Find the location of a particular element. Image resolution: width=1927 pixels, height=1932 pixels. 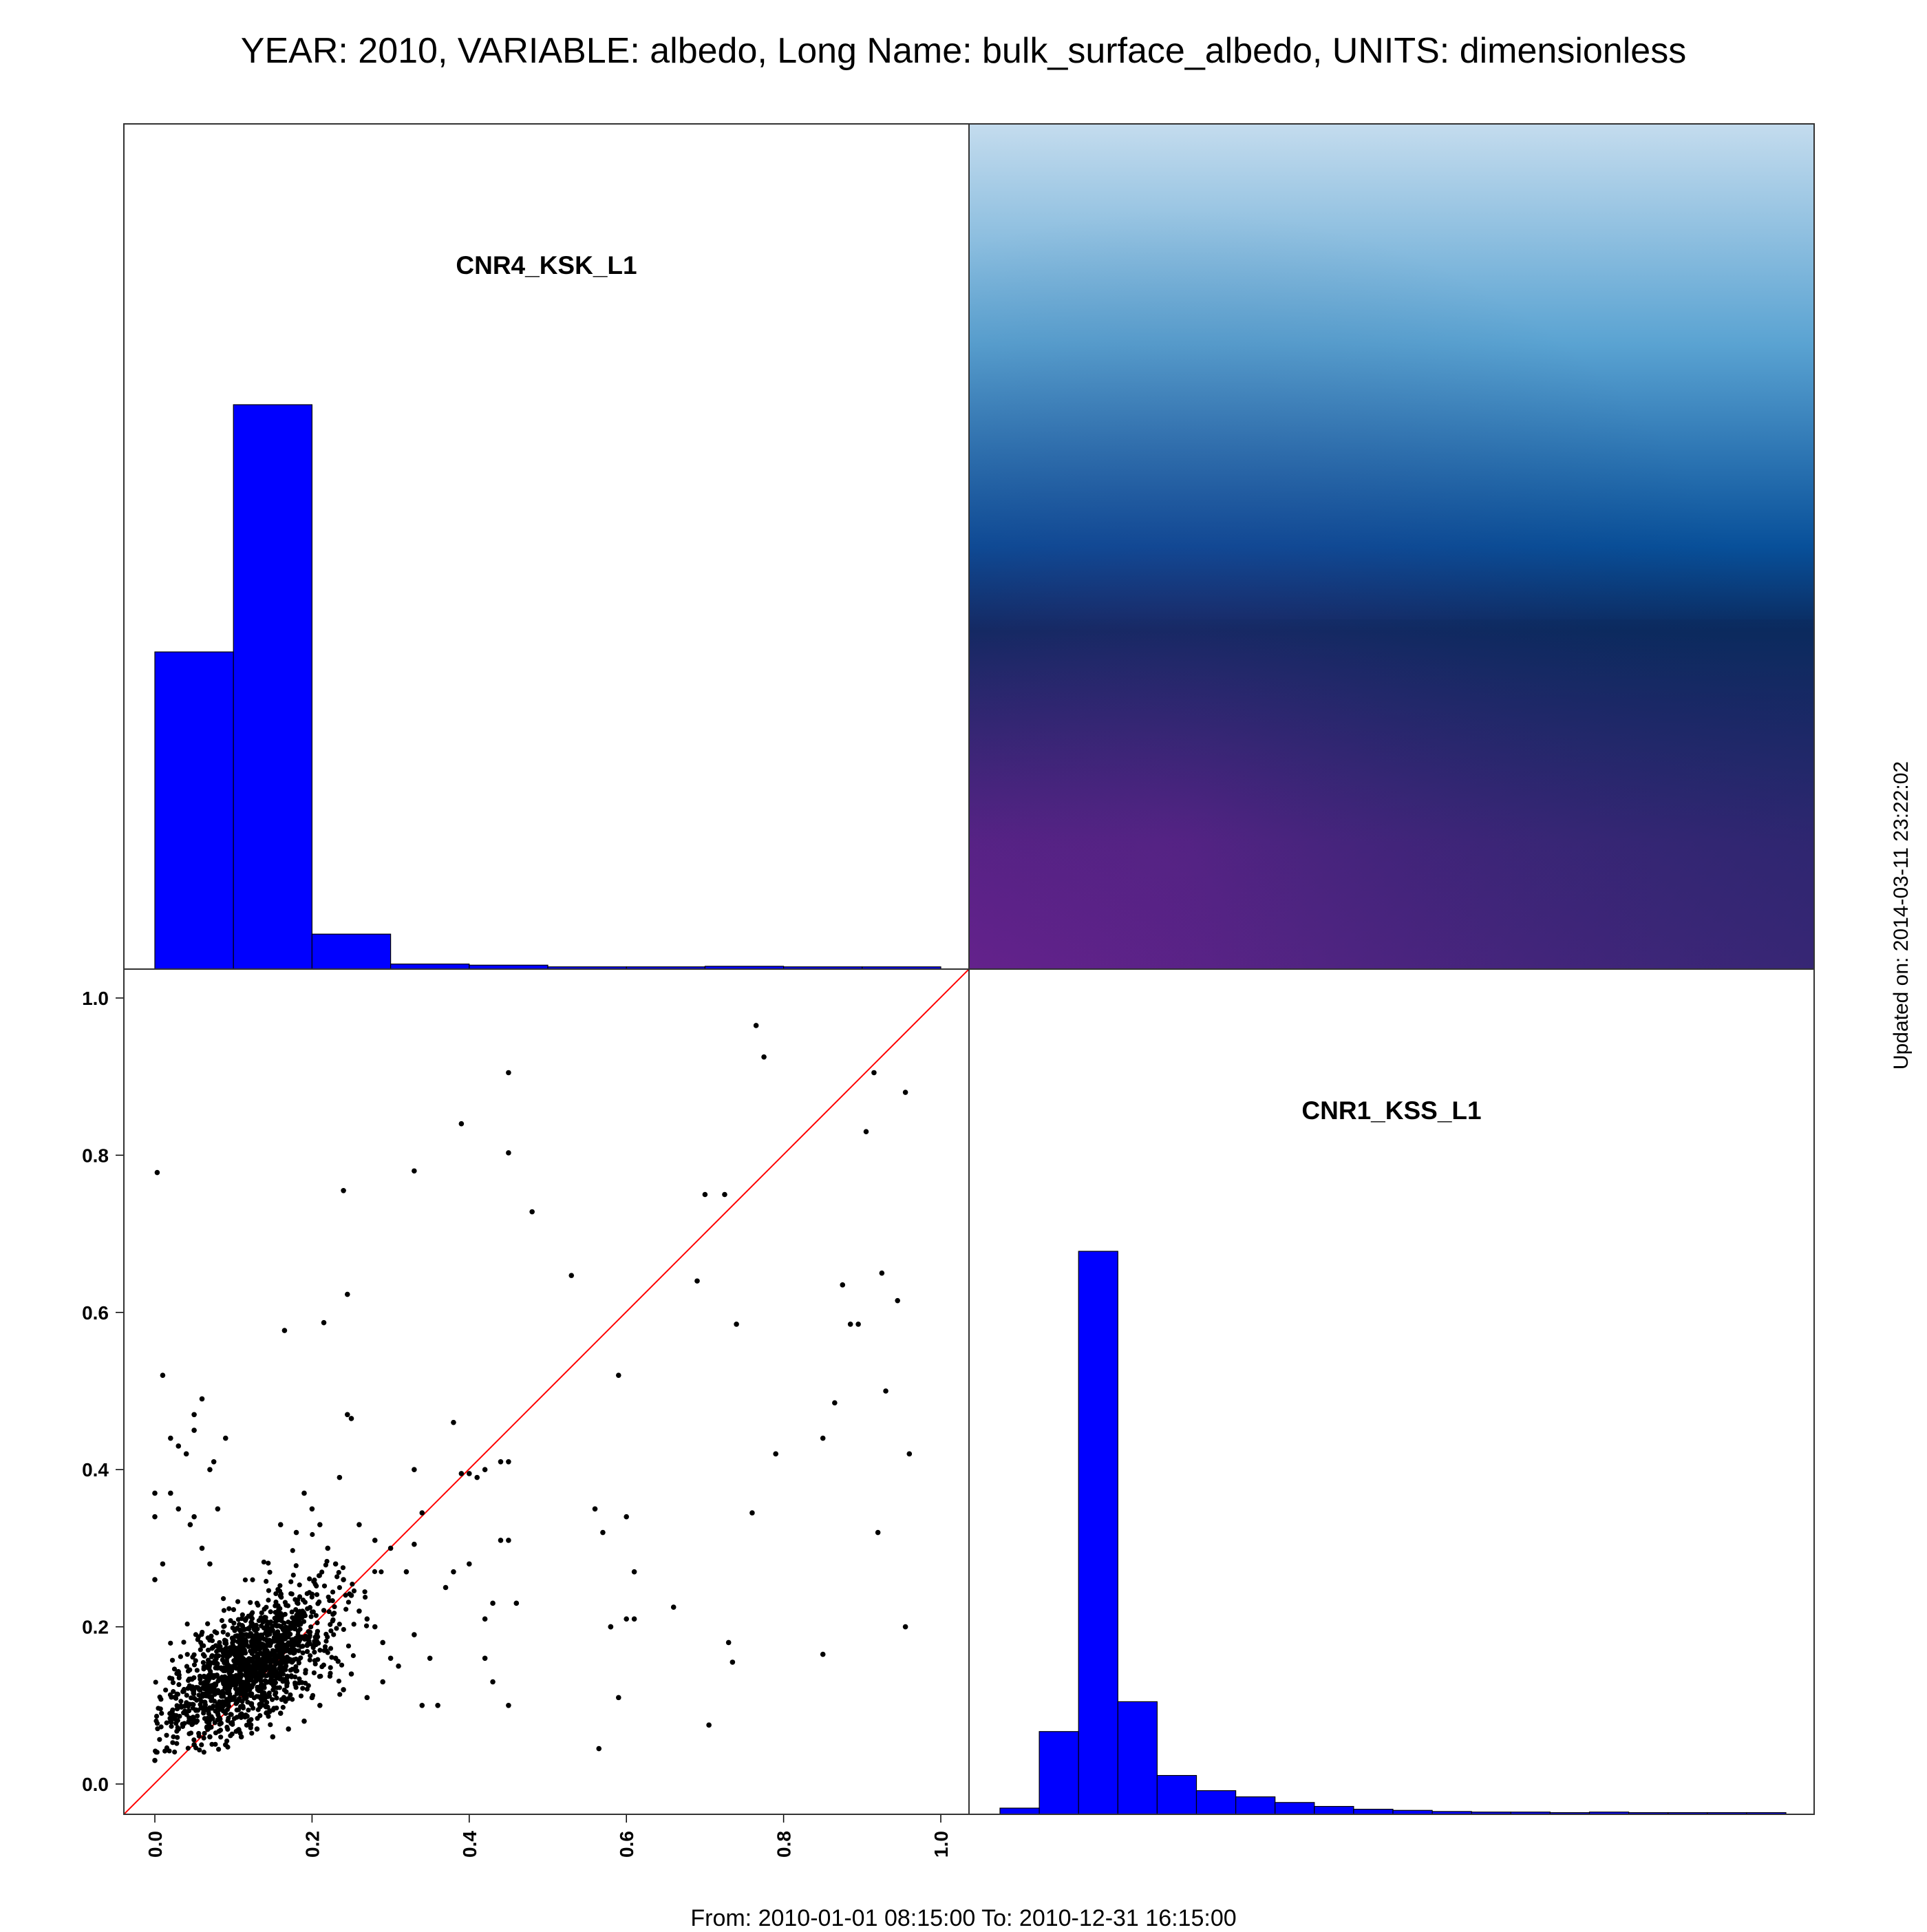

x-axis: 0.0 0.2 0.4 0.6 0.8 1.0 is located at coordinates (548, 1836).